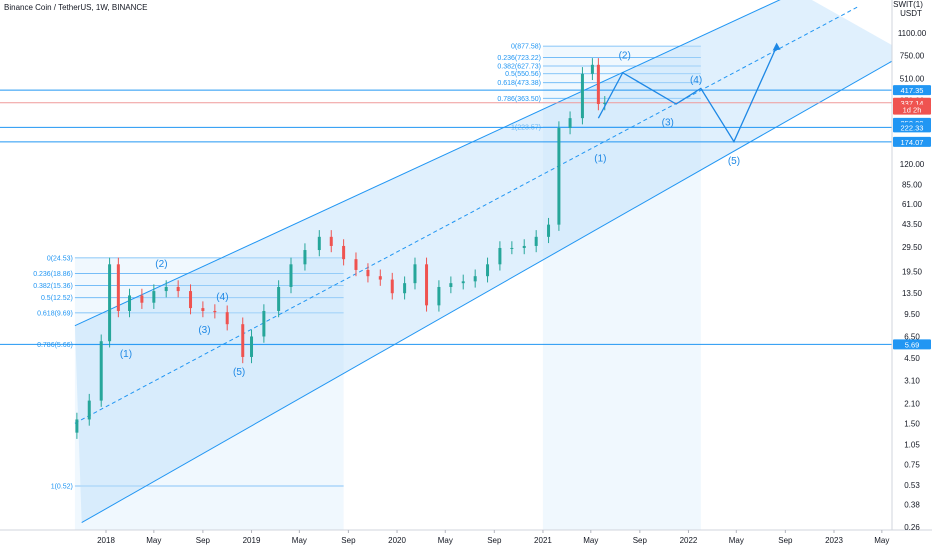  I want to click on wave-label-2018: (3), so click(204, 330).